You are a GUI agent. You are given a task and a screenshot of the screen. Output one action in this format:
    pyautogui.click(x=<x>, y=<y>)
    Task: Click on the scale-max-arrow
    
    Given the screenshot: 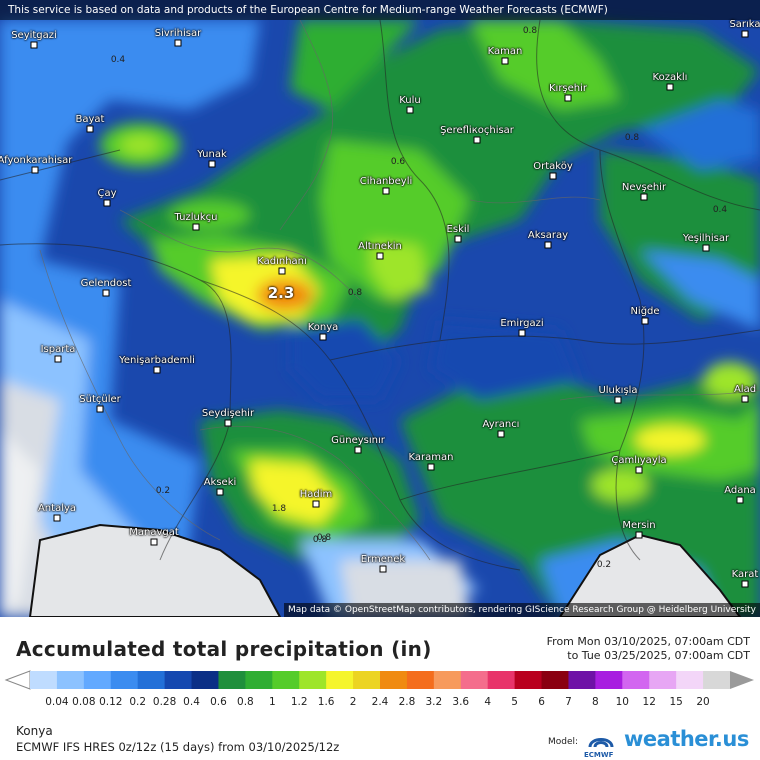 What is the action you would take?
    pyautogui.click(x=742, y=680)
    